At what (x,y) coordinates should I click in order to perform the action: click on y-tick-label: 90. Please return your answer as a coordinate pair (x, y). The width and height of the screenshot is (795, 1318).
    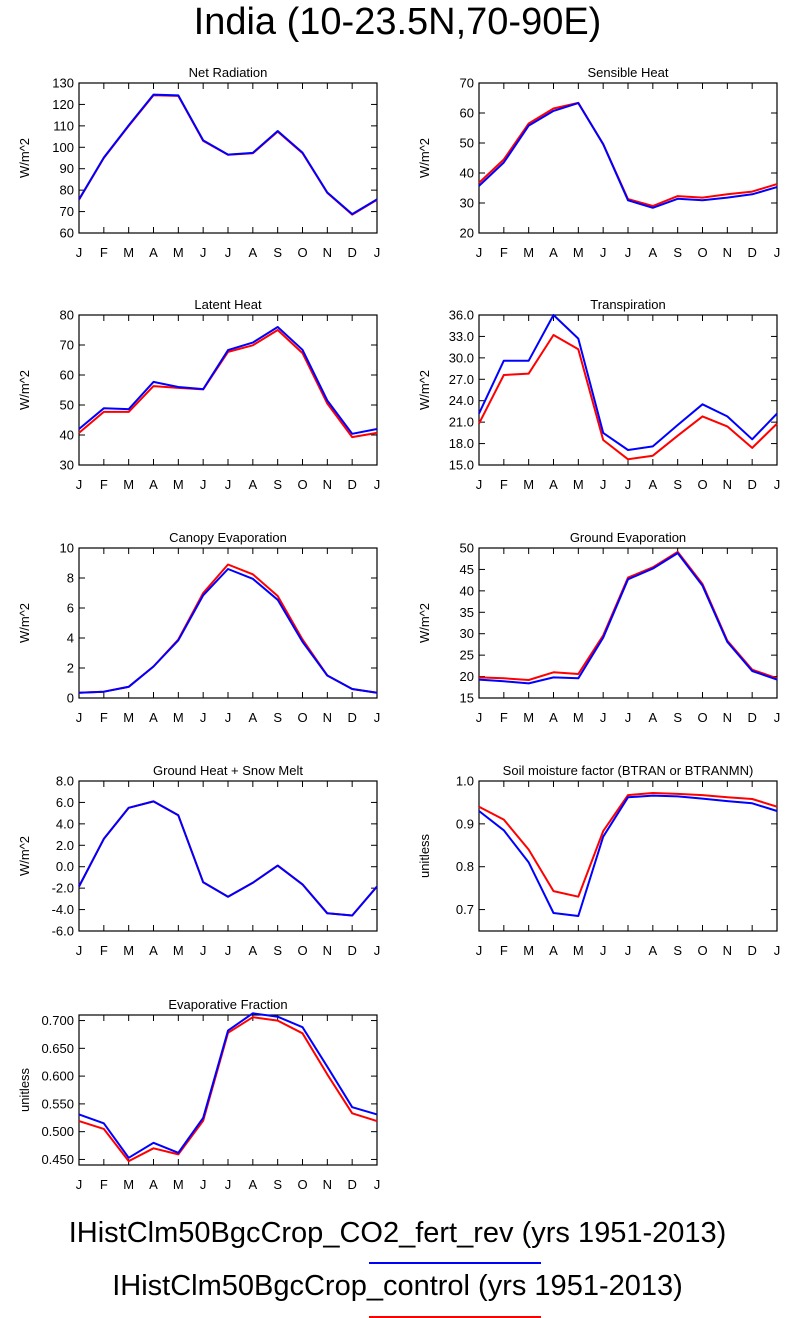
    Looking at the image, I should click on (67, 168).